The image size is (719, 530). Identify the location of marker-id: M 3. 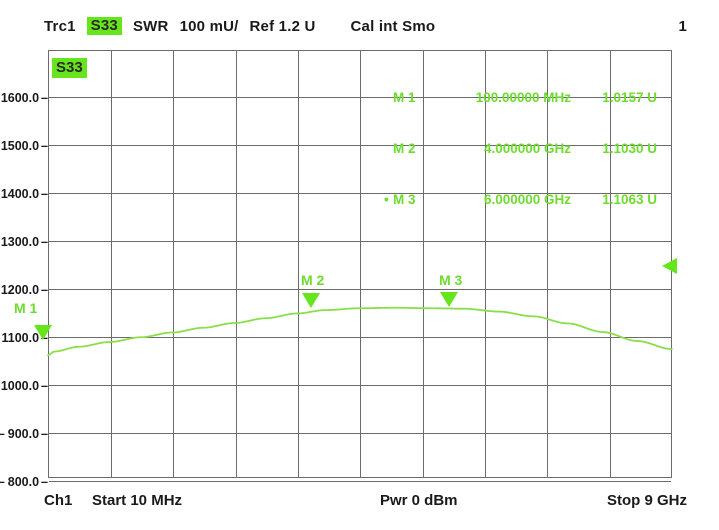
(404, 199).